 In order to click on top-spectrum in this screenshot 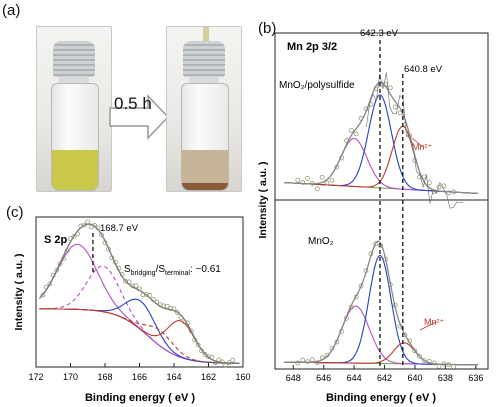, I will do `click(381, 140)`.